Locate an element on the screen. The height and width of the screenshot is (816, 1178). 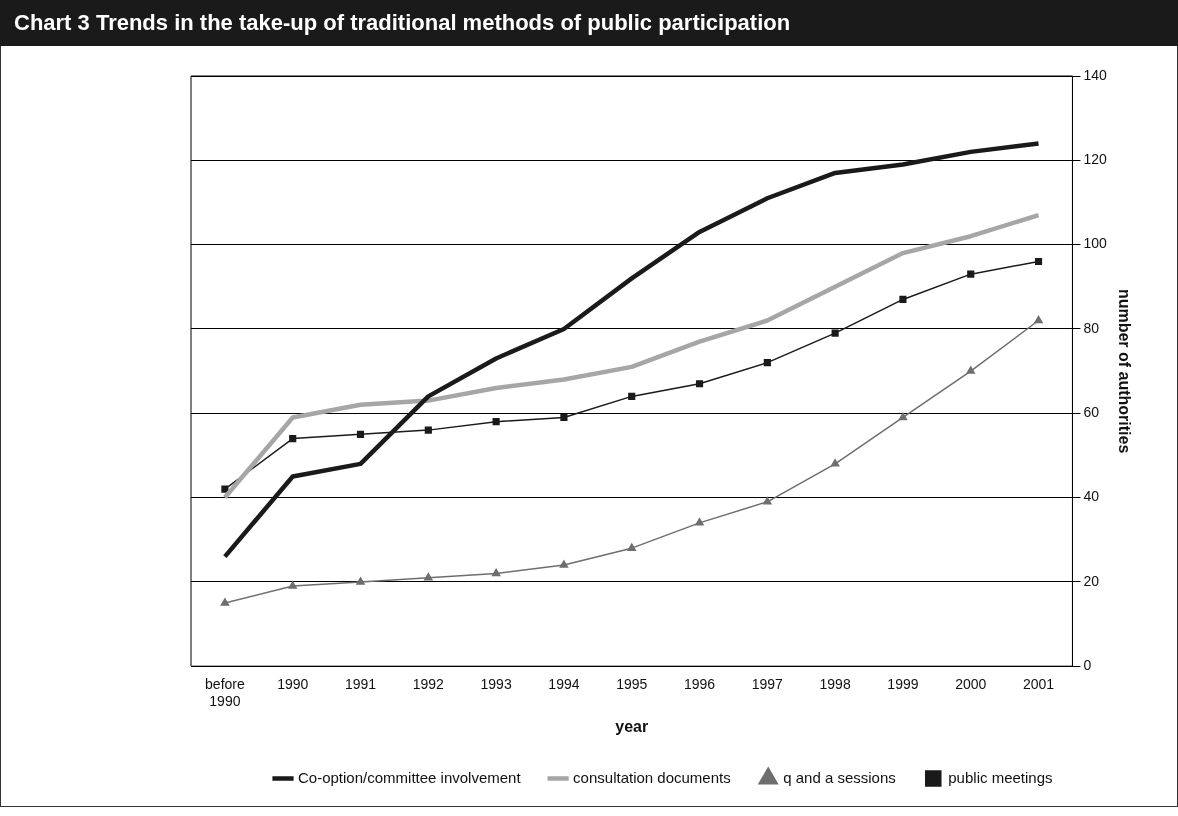
legend-label: public meetings is located at coordinates (1000, 777).